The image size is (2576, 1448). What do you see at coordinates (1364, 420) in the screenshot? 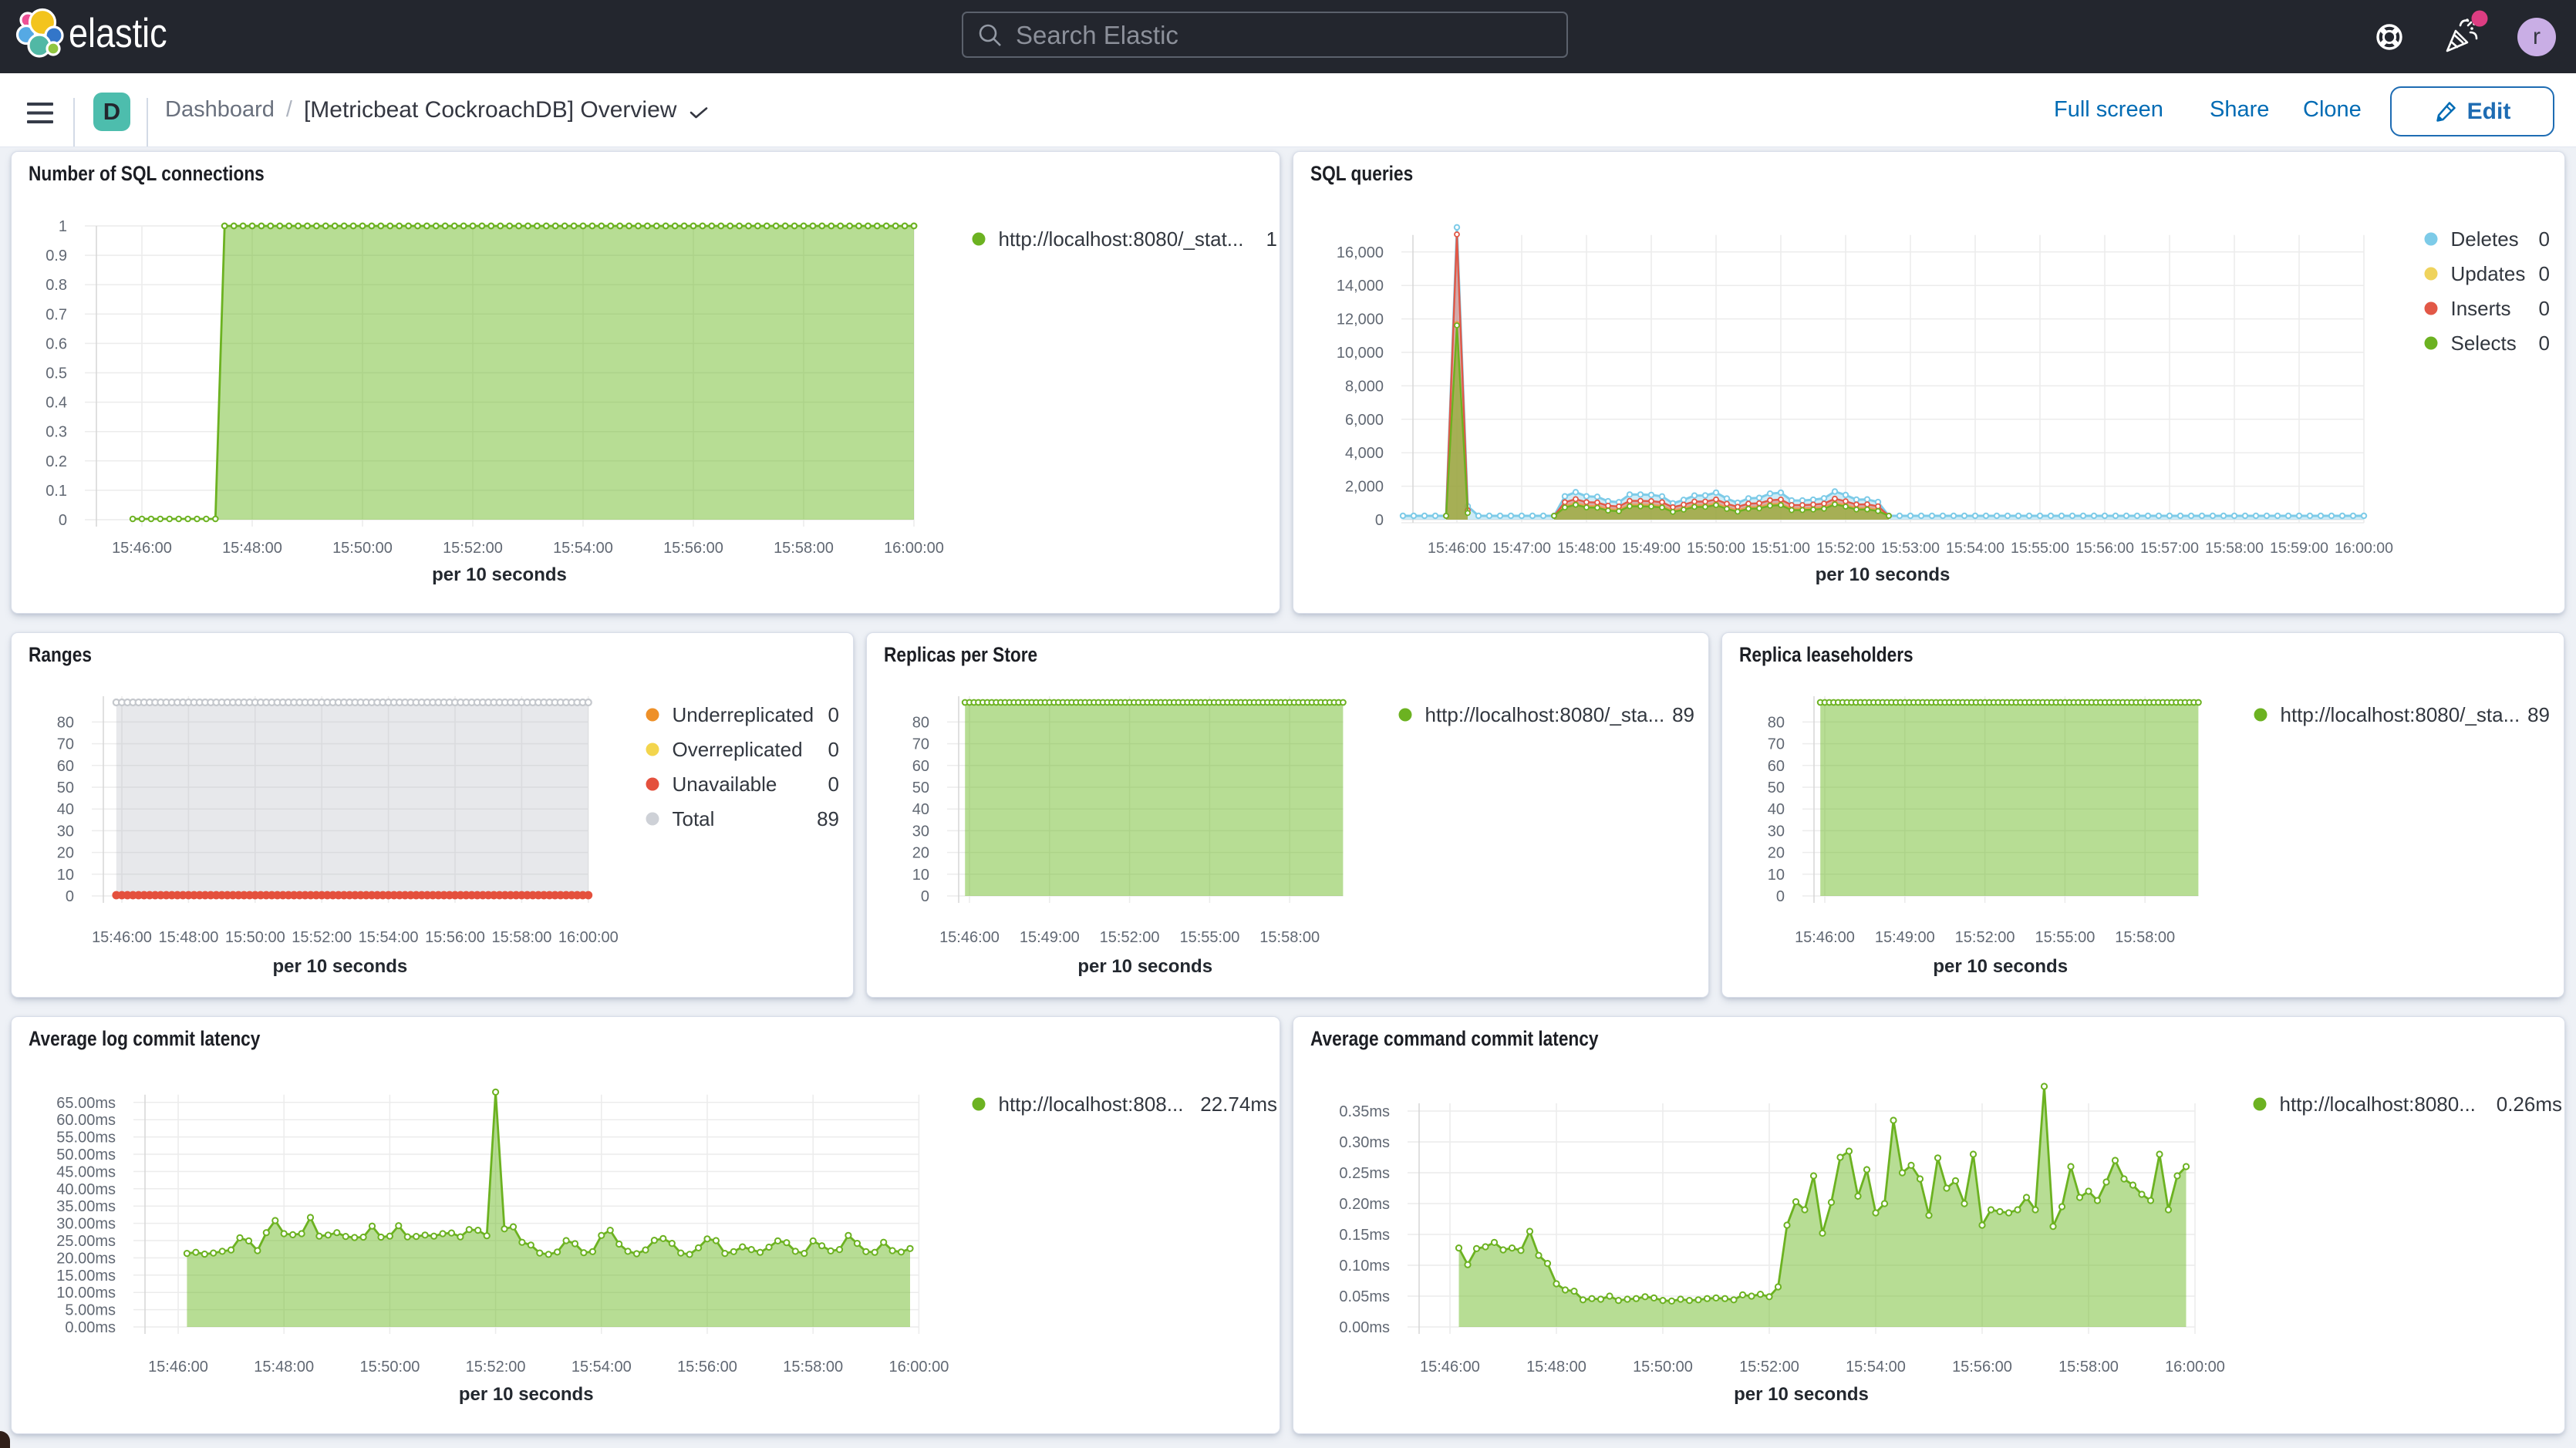
I see `svg-text: 6,000` at bounding box center [1364, 420].